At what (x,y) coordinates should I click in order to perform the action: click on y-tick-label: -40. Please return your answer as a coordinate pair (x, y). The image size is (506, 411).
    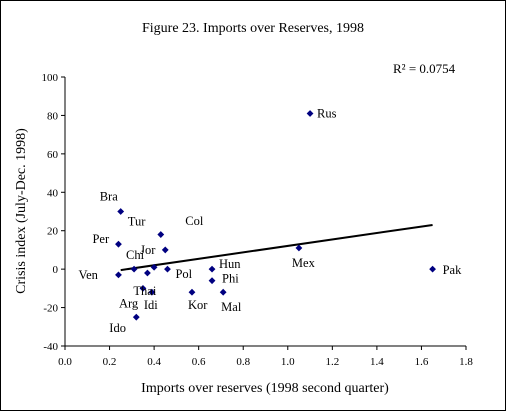
    Looking at the image, I should click on (50, 347).